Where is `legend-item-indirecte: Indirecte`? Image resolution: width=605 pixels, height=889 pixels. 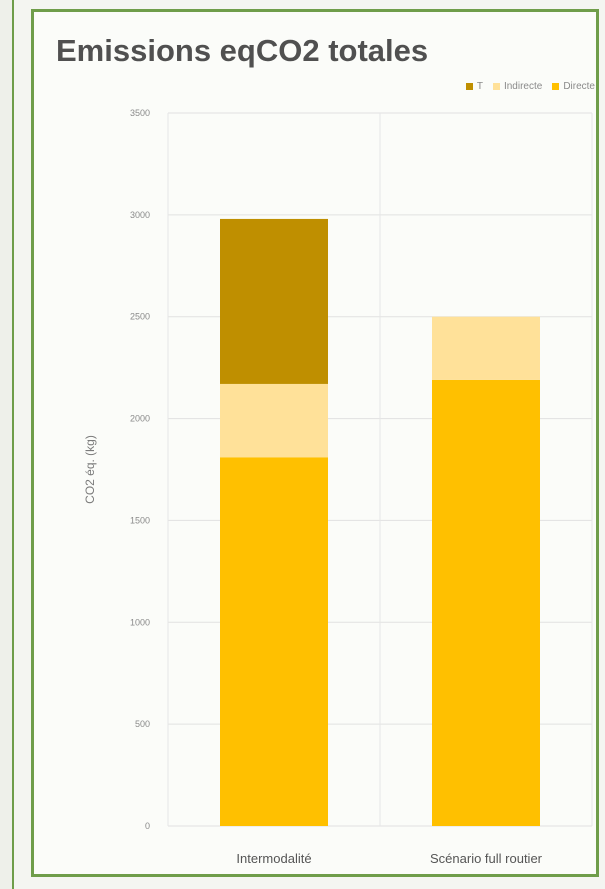
legend-item-indirecte: Indirecte is located at coordinates (517, 86).